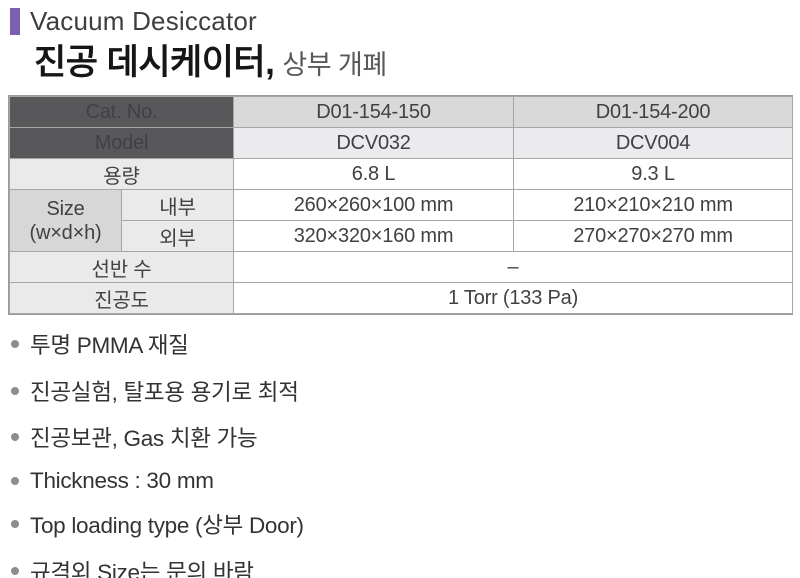  What do you see at coordinates (143, 21) in the screenshot?
I see `page-title-en: Vacuum Desiccator` at bounding box center [143, 21].